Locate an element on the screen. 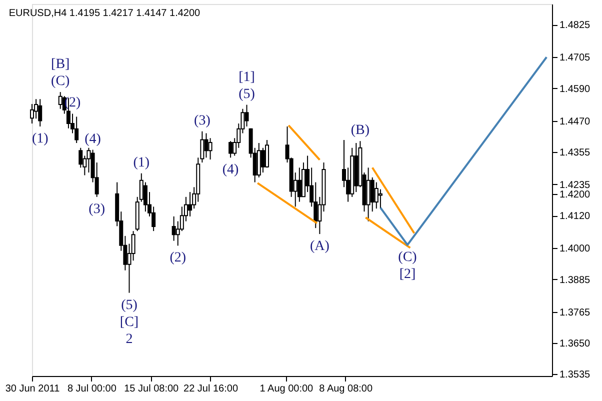  annotation: [2] is located at coordinates (407, 274).